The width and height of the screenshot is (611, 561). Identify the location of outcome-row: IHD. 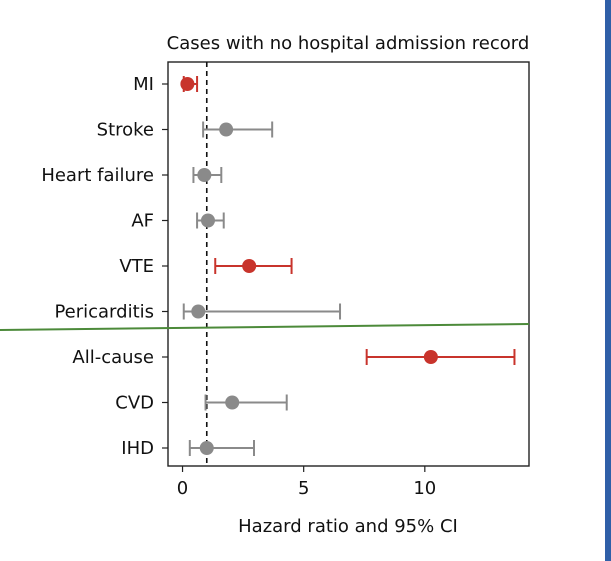
(188, 448).